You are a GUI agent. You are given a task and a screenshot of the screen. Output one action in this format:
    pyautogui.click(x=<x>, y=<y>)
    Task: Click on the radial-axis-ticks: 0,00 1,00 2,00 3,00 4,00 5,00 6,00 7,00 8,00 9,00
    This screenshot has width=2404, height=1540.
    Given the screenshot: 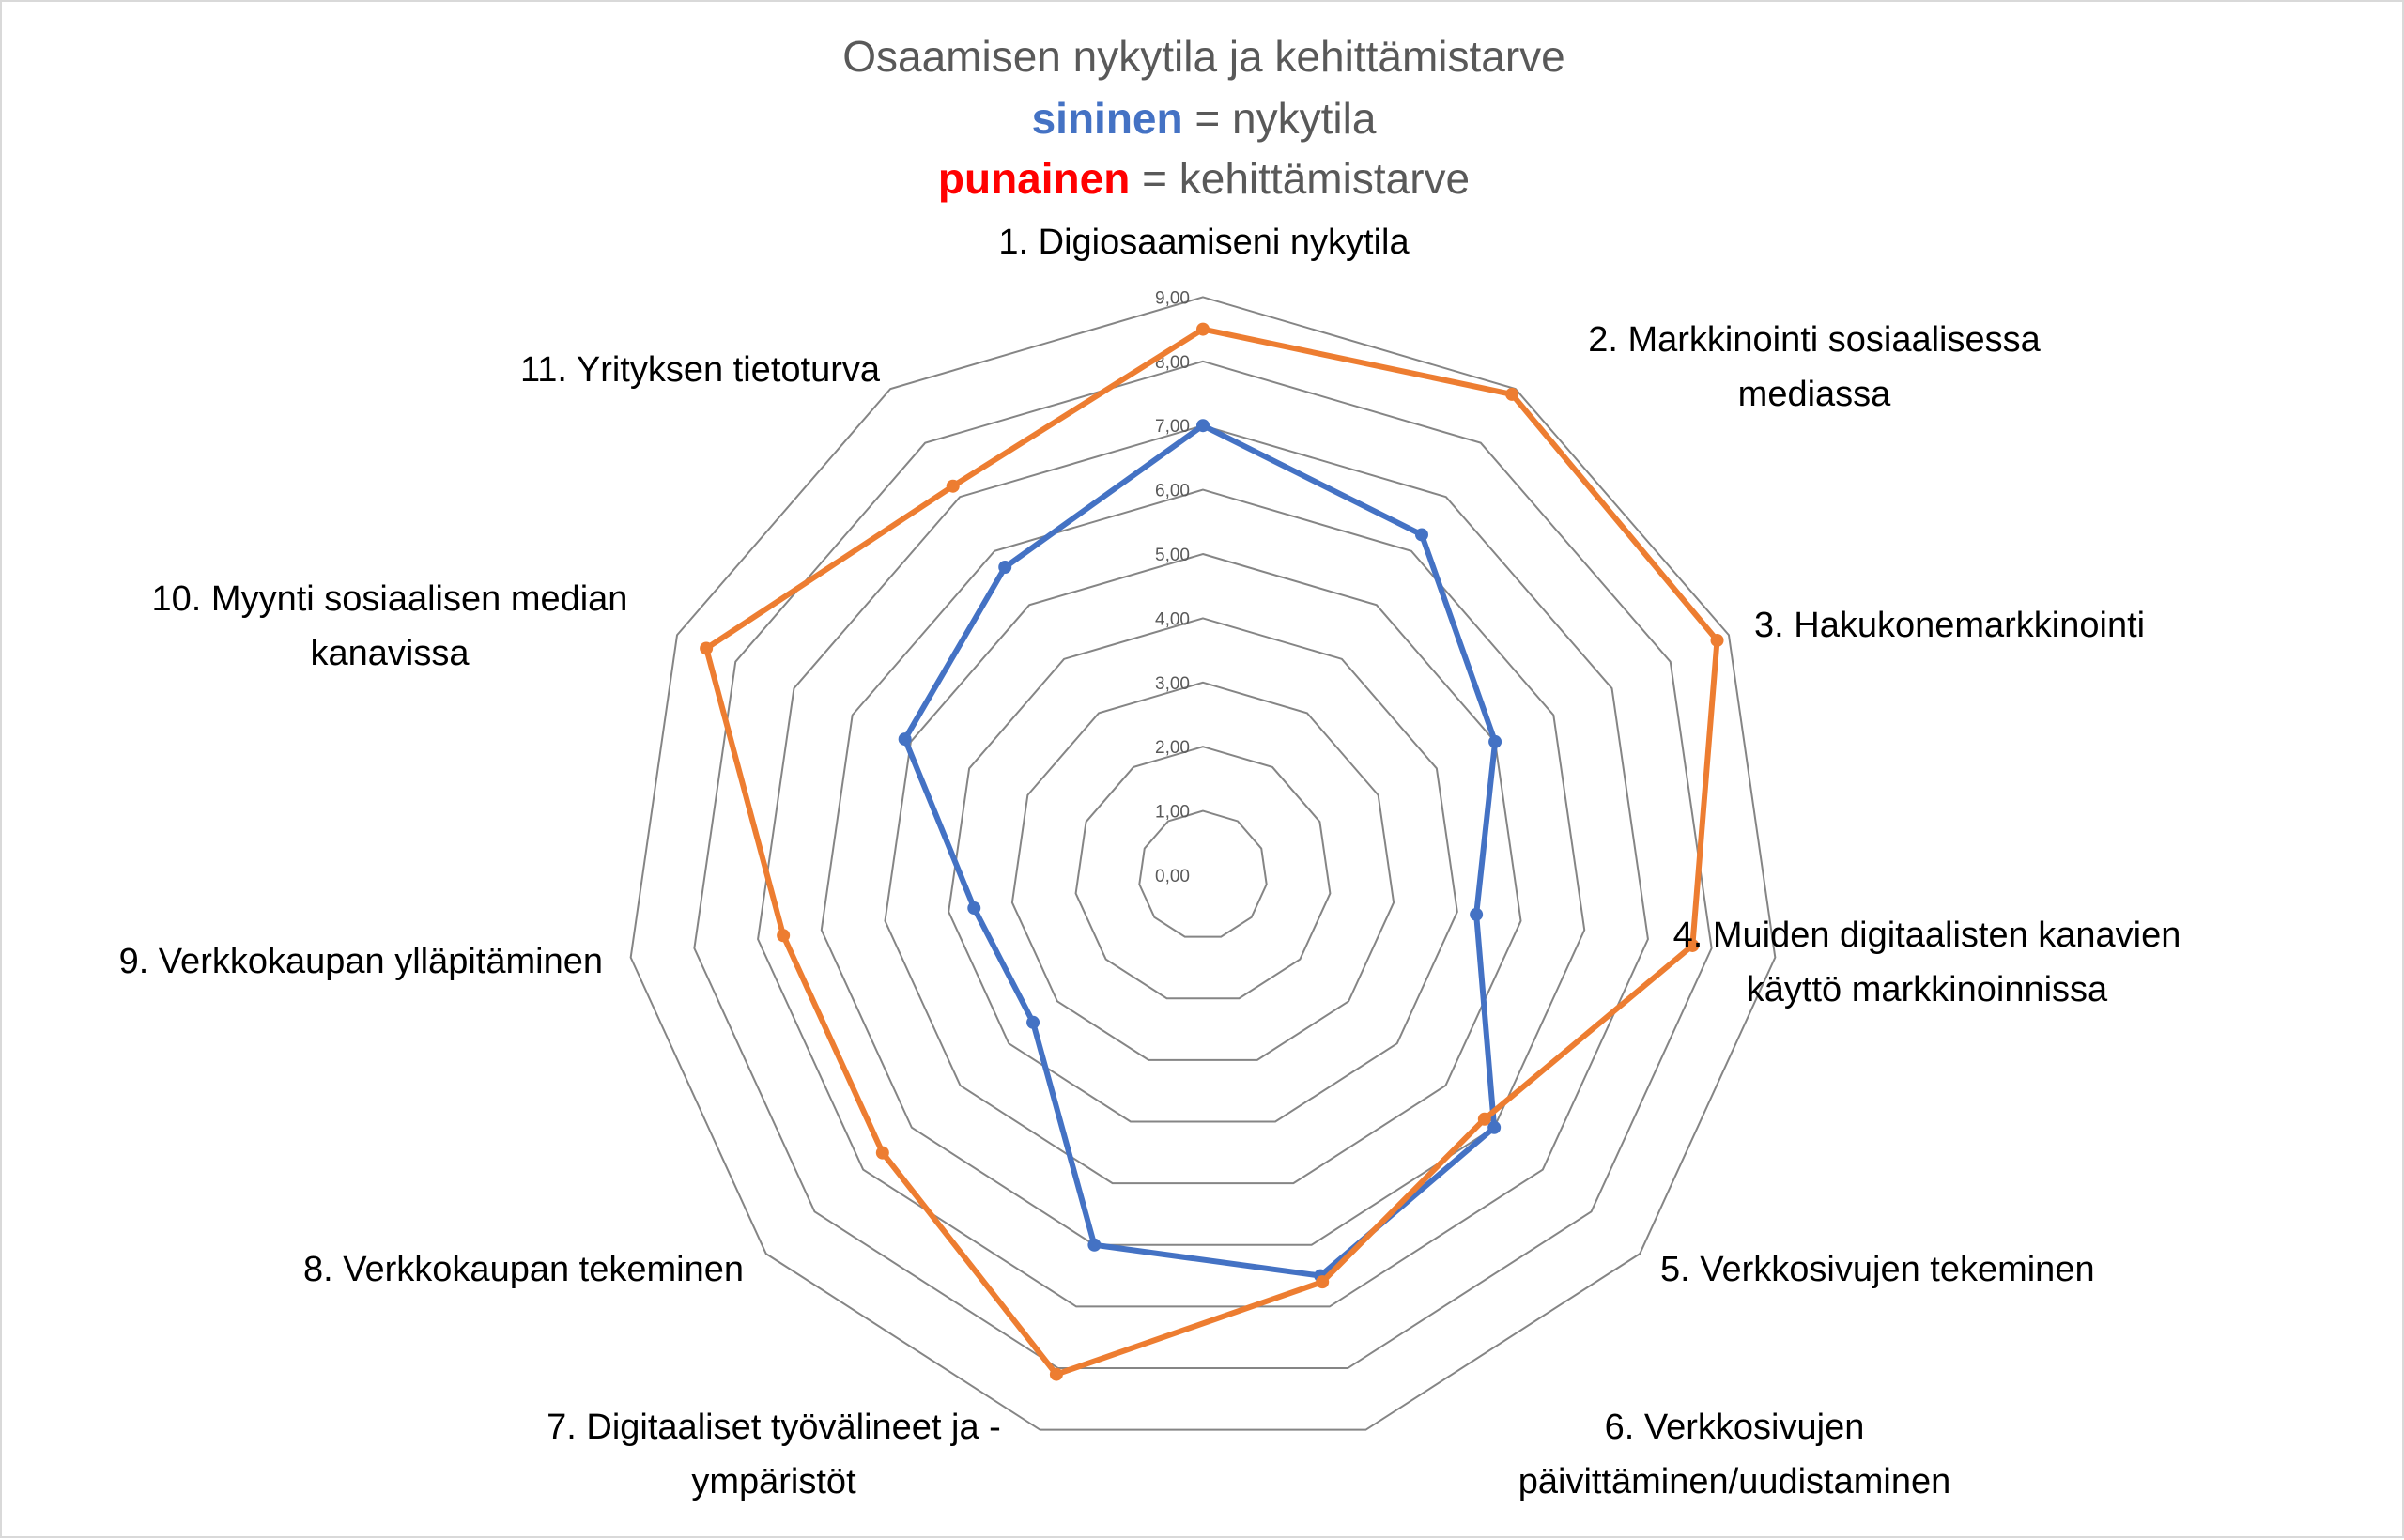 What is the action you would take?
    pyautogui.click(x=1172, y=587)
    